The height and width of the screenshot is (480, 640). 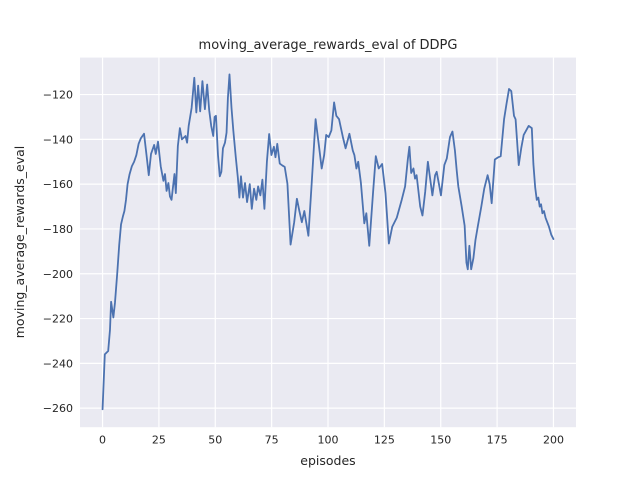 What do you see at coordinates (58, 274) in the screenshot?
I see `y-tick-label: −200` at bounding box center [58, 274].